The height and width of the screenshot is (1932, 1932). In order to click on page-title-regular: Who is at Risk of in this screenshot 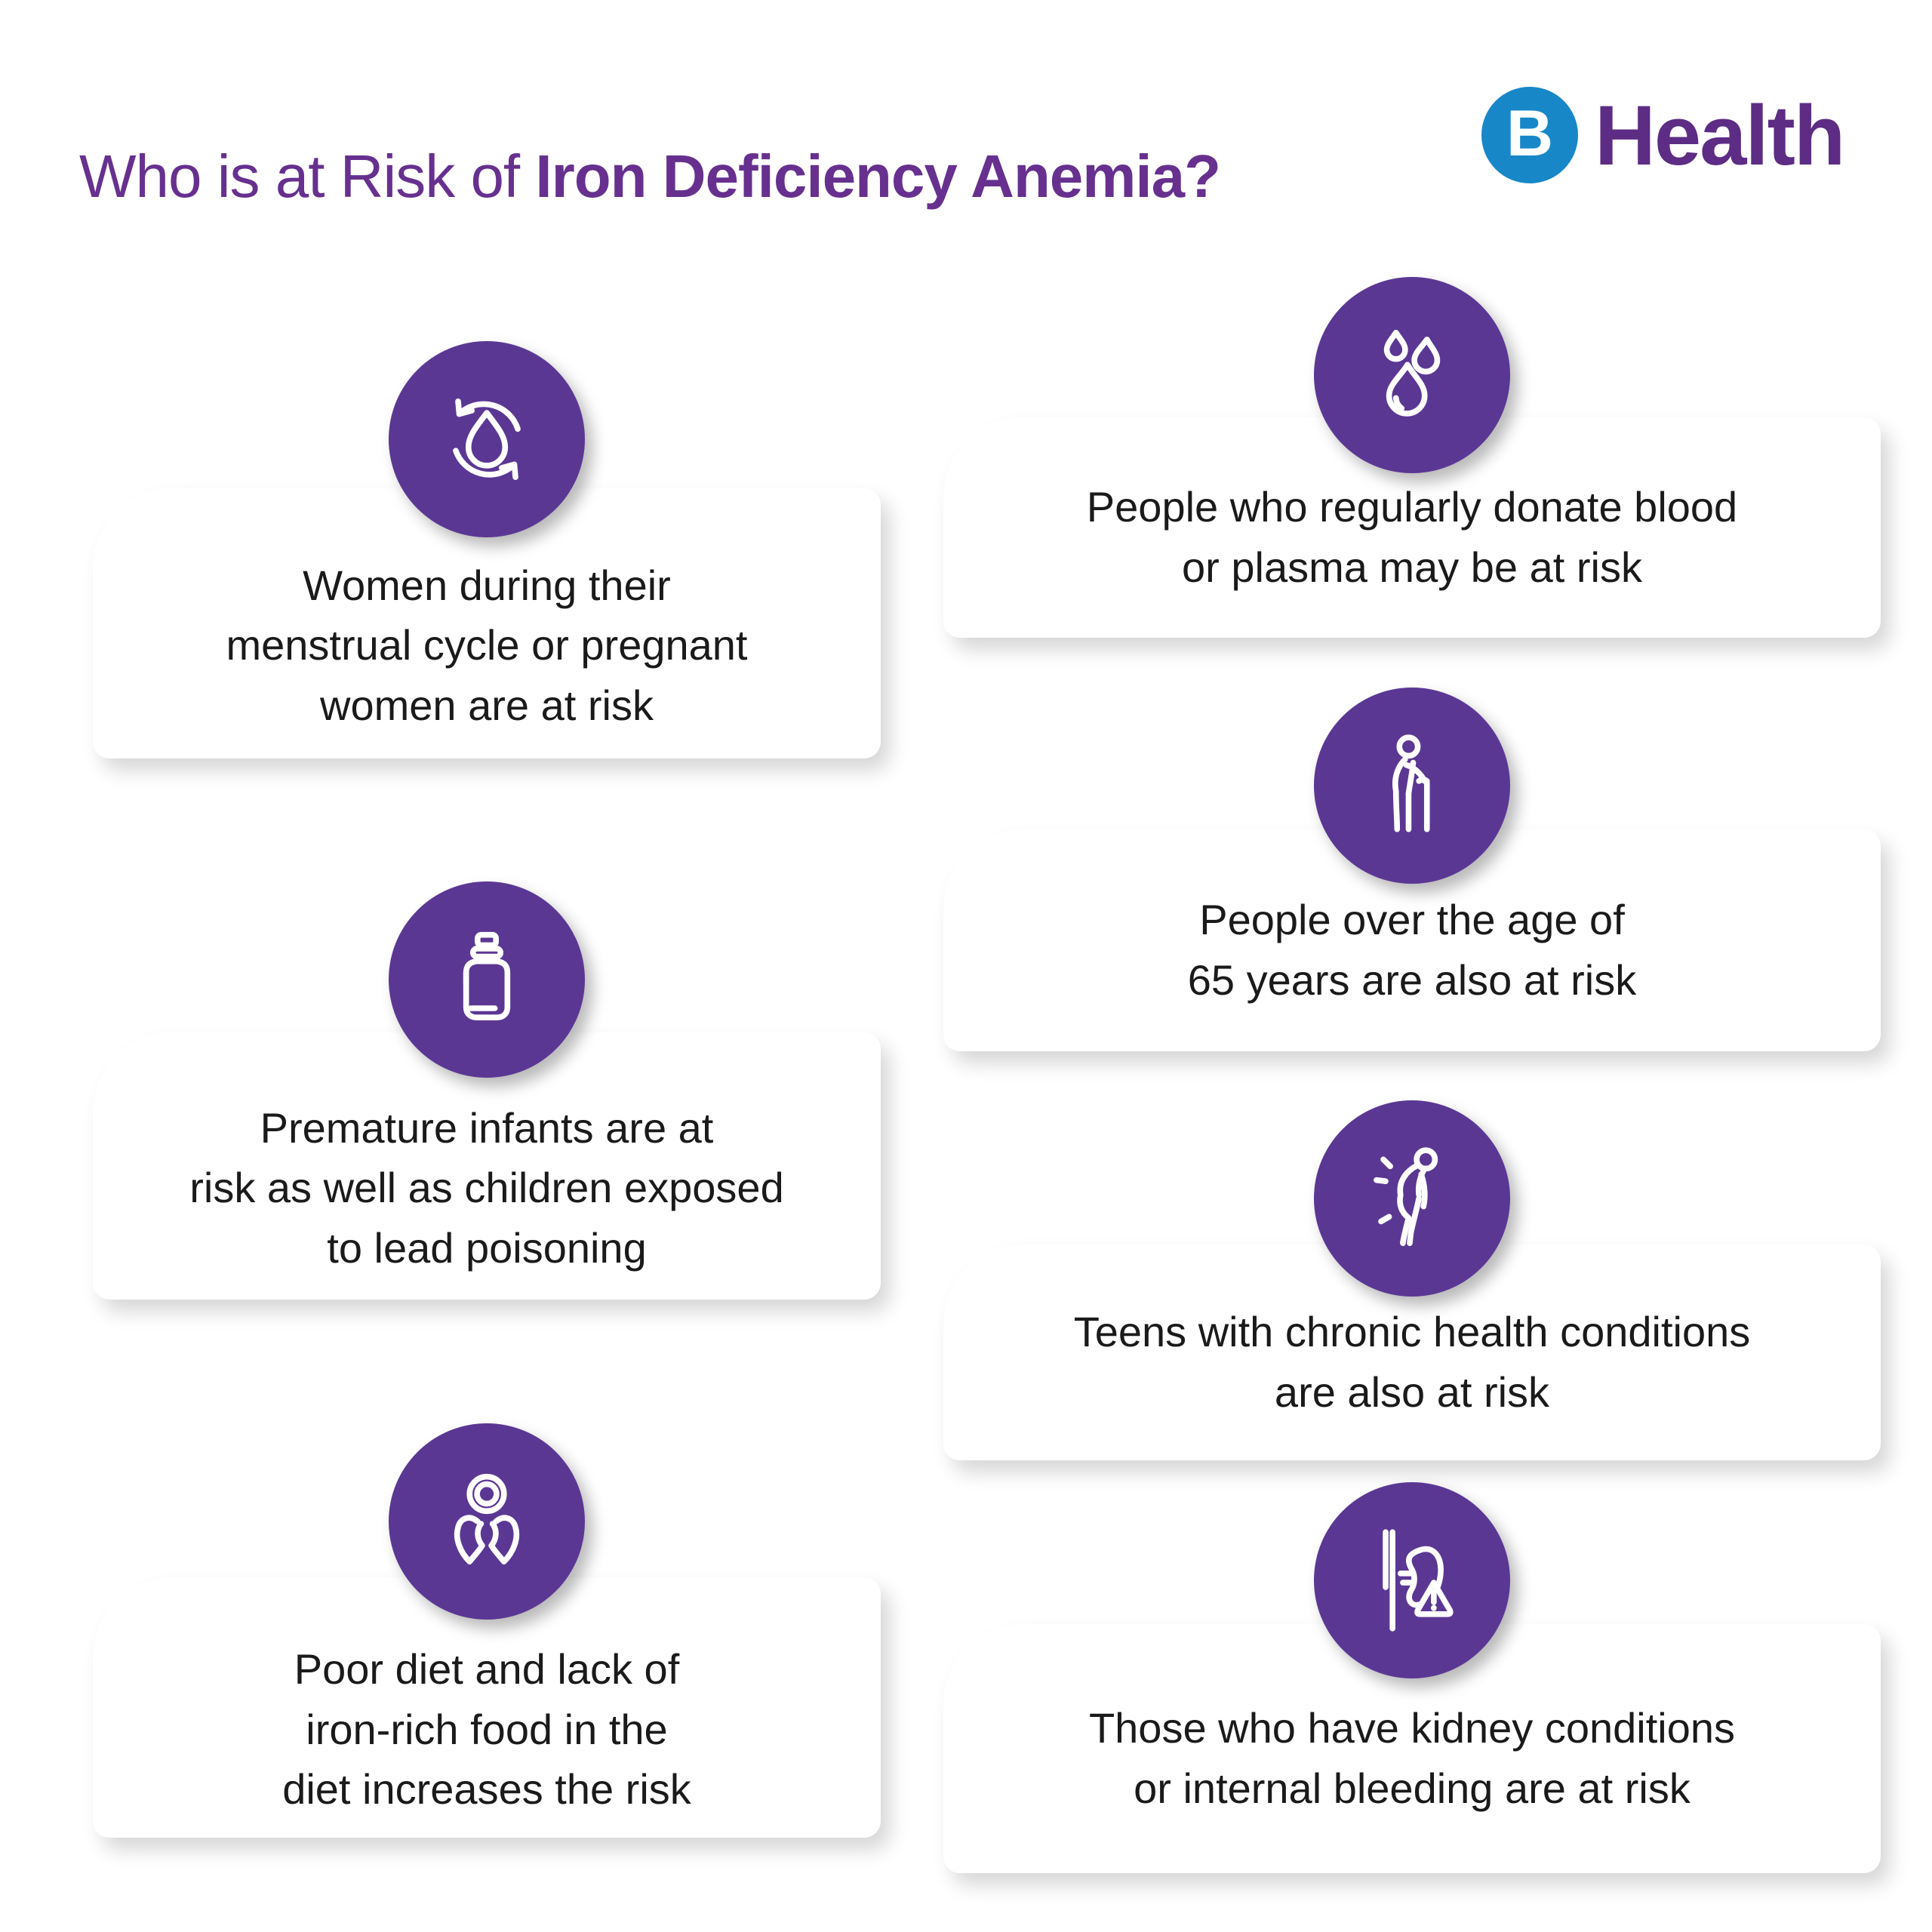, I will do `click(307, 176)`.